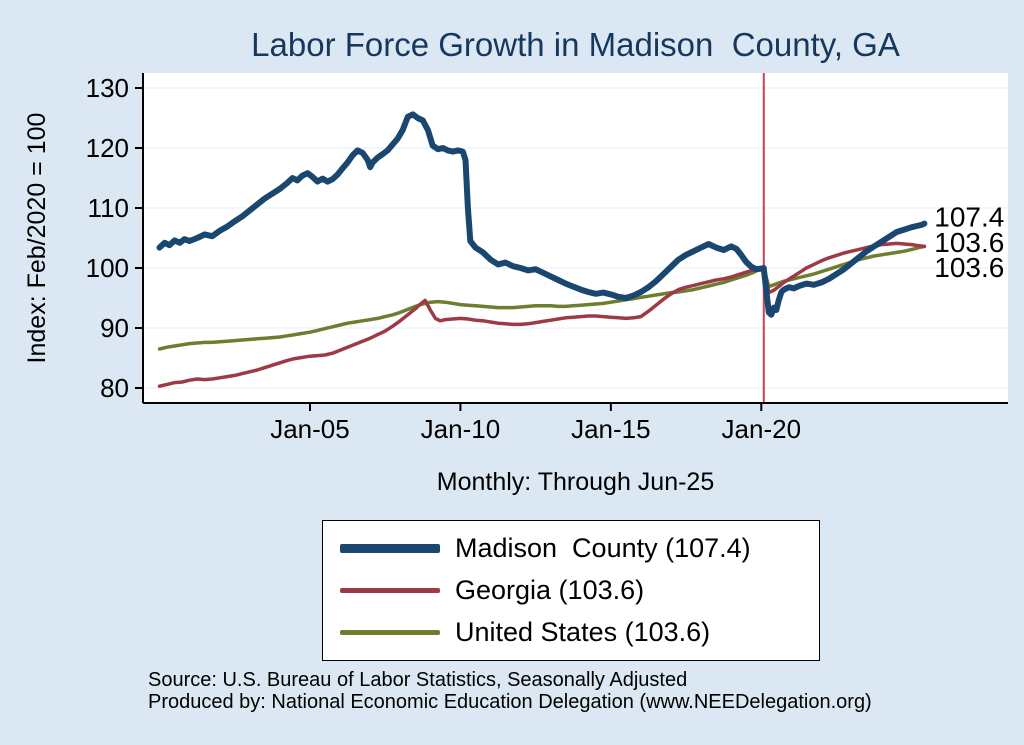 The height and width of the screenshot is (745, 1024). Describe the element at coordinates (542, 297) in the screenshot. I see `series-line-united-states` at that location.